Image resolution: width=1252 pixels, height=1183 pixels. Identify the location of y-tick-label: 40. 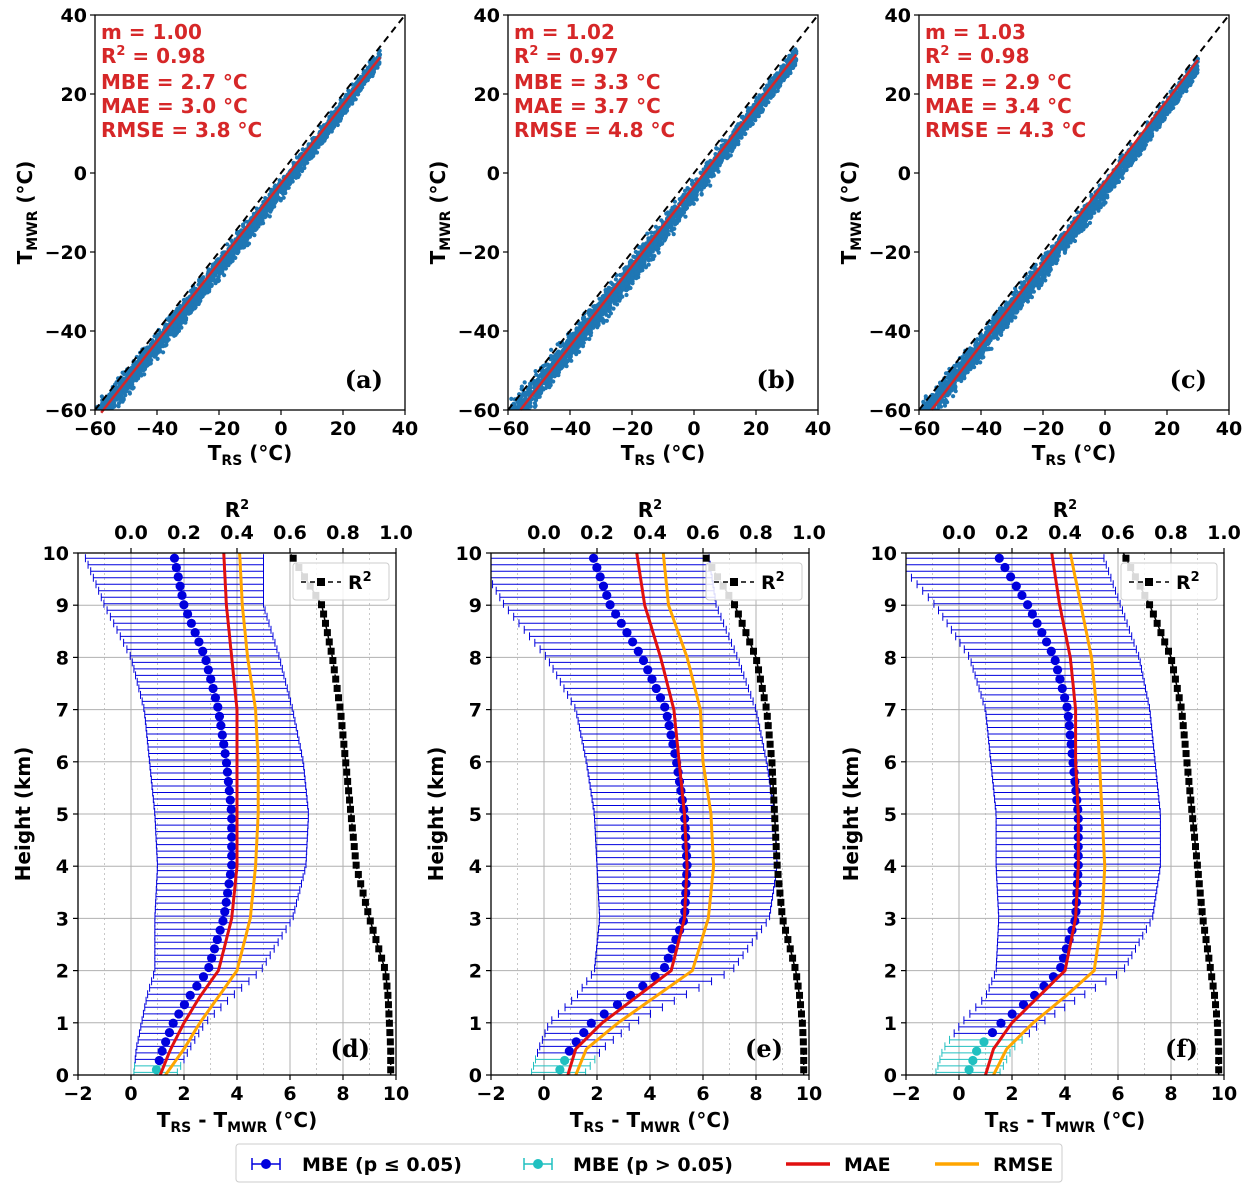
(74, 16).